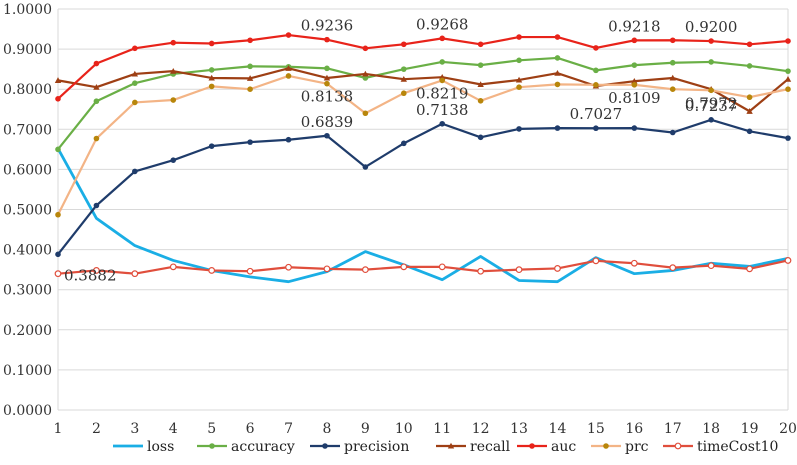 This screenshot has width=797, height=465. Describe the element at coordinates (27, 10) in the screenshot. I see `y-tick-label: 1.0000` at that location.